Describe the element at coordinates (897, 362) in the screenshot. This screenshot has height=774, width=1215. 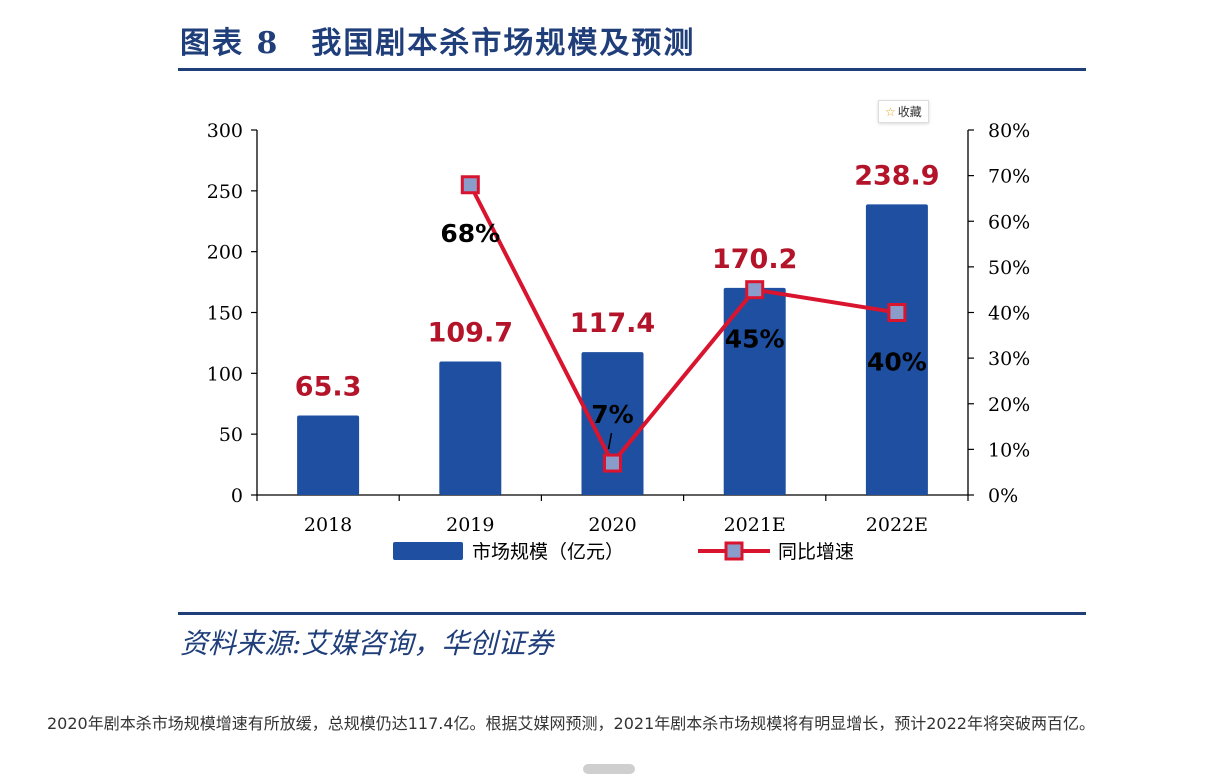
I see `growth-value-label: 40%` at that location.